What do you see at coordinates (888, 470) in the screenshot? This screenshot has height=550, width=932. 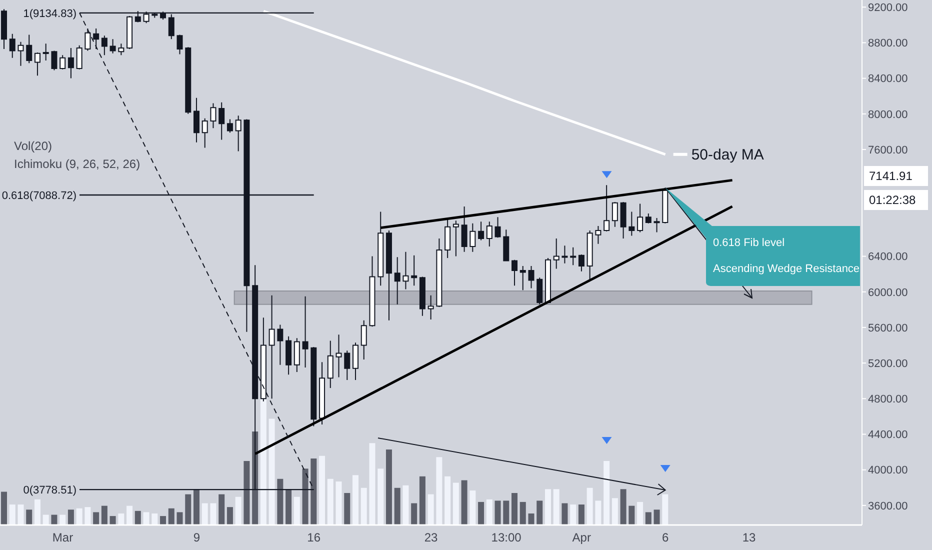 I see `y-tick-label: 4000.00` at bounding box center [888, 470].